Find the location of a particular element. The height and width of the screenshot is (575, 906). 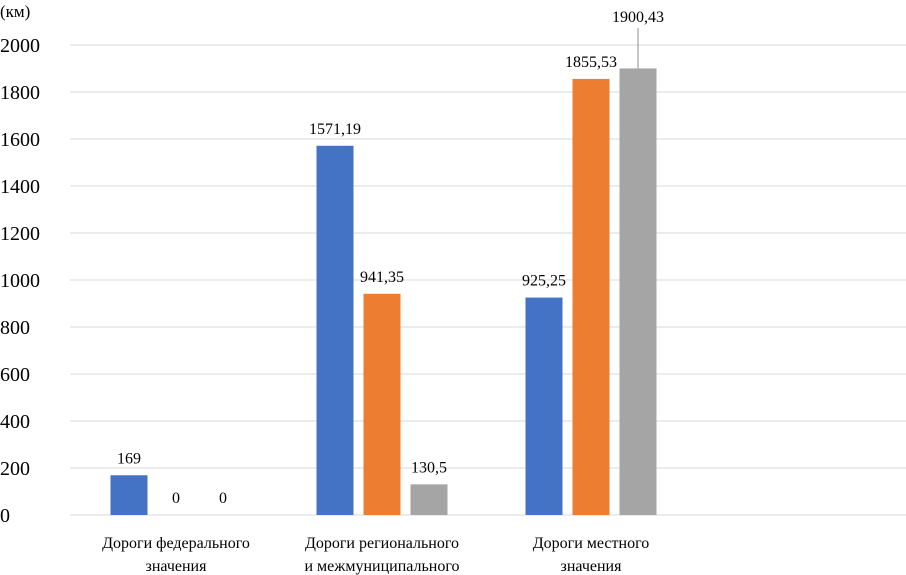

data-label: 130,5 is located at coordinates (429, 467).